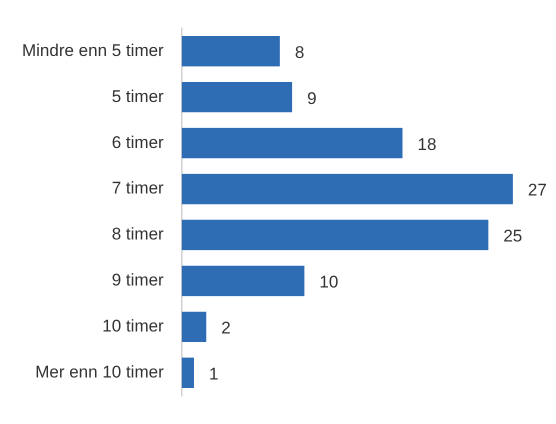  What do you see at coordinates (537, 190) in the screenshot?
I see `data-label: 27` at bounding box center [537, 190].